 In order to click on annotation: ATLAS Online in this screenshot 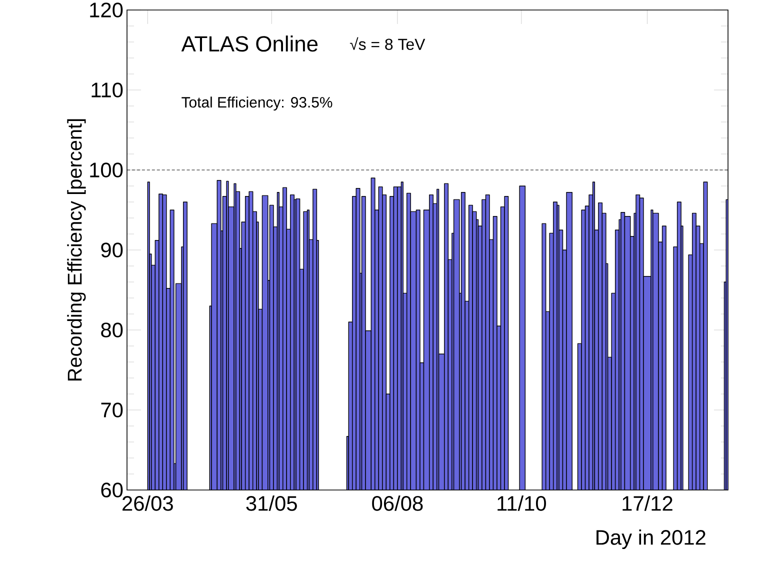, I will do `click(249, 44)`.